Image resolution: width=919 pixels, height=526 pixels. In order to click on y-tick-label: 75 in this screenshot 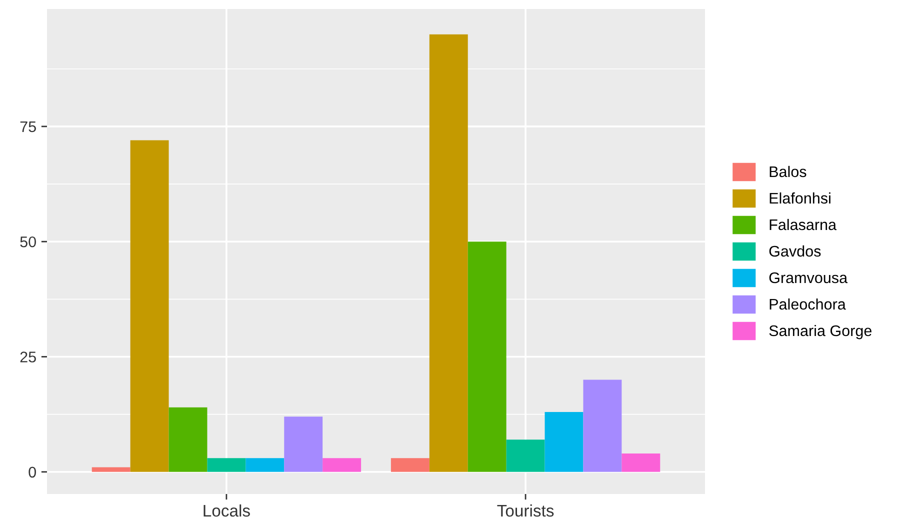, I will do `click(28, 126)`.